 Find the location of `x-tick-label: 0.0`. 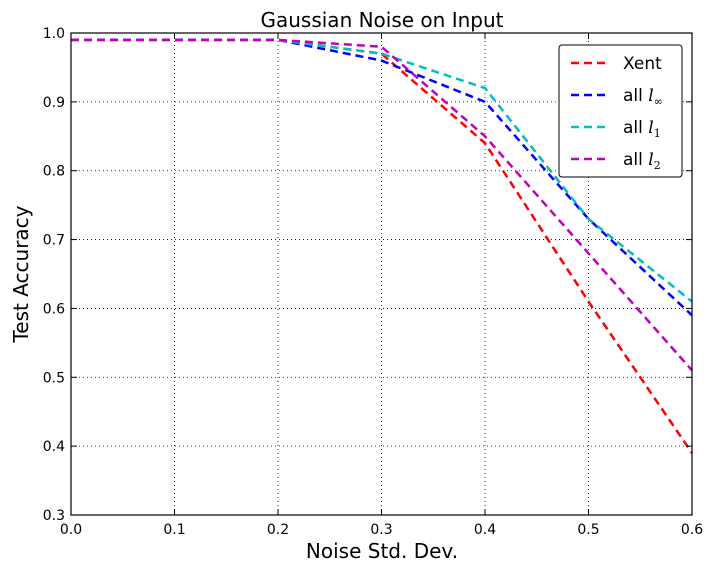

x-tick-label: 0.0 is located at coordinates (71, 530).